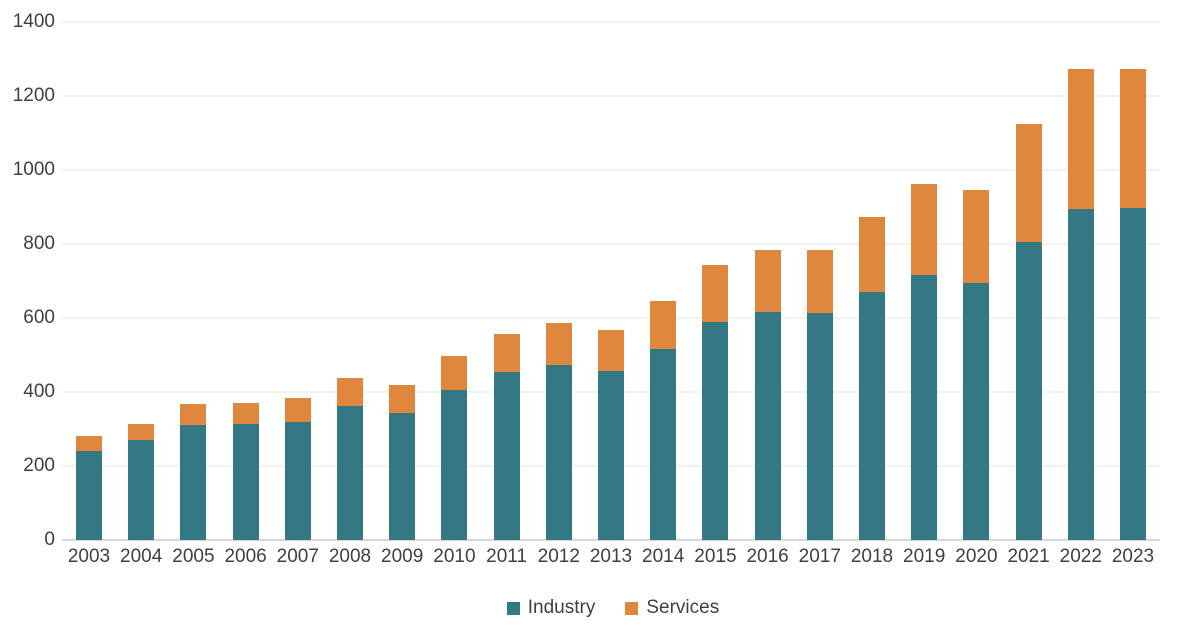 The image size is (1180, 636). I want to click on y-tick-label-0: 0, so click(49, 539).